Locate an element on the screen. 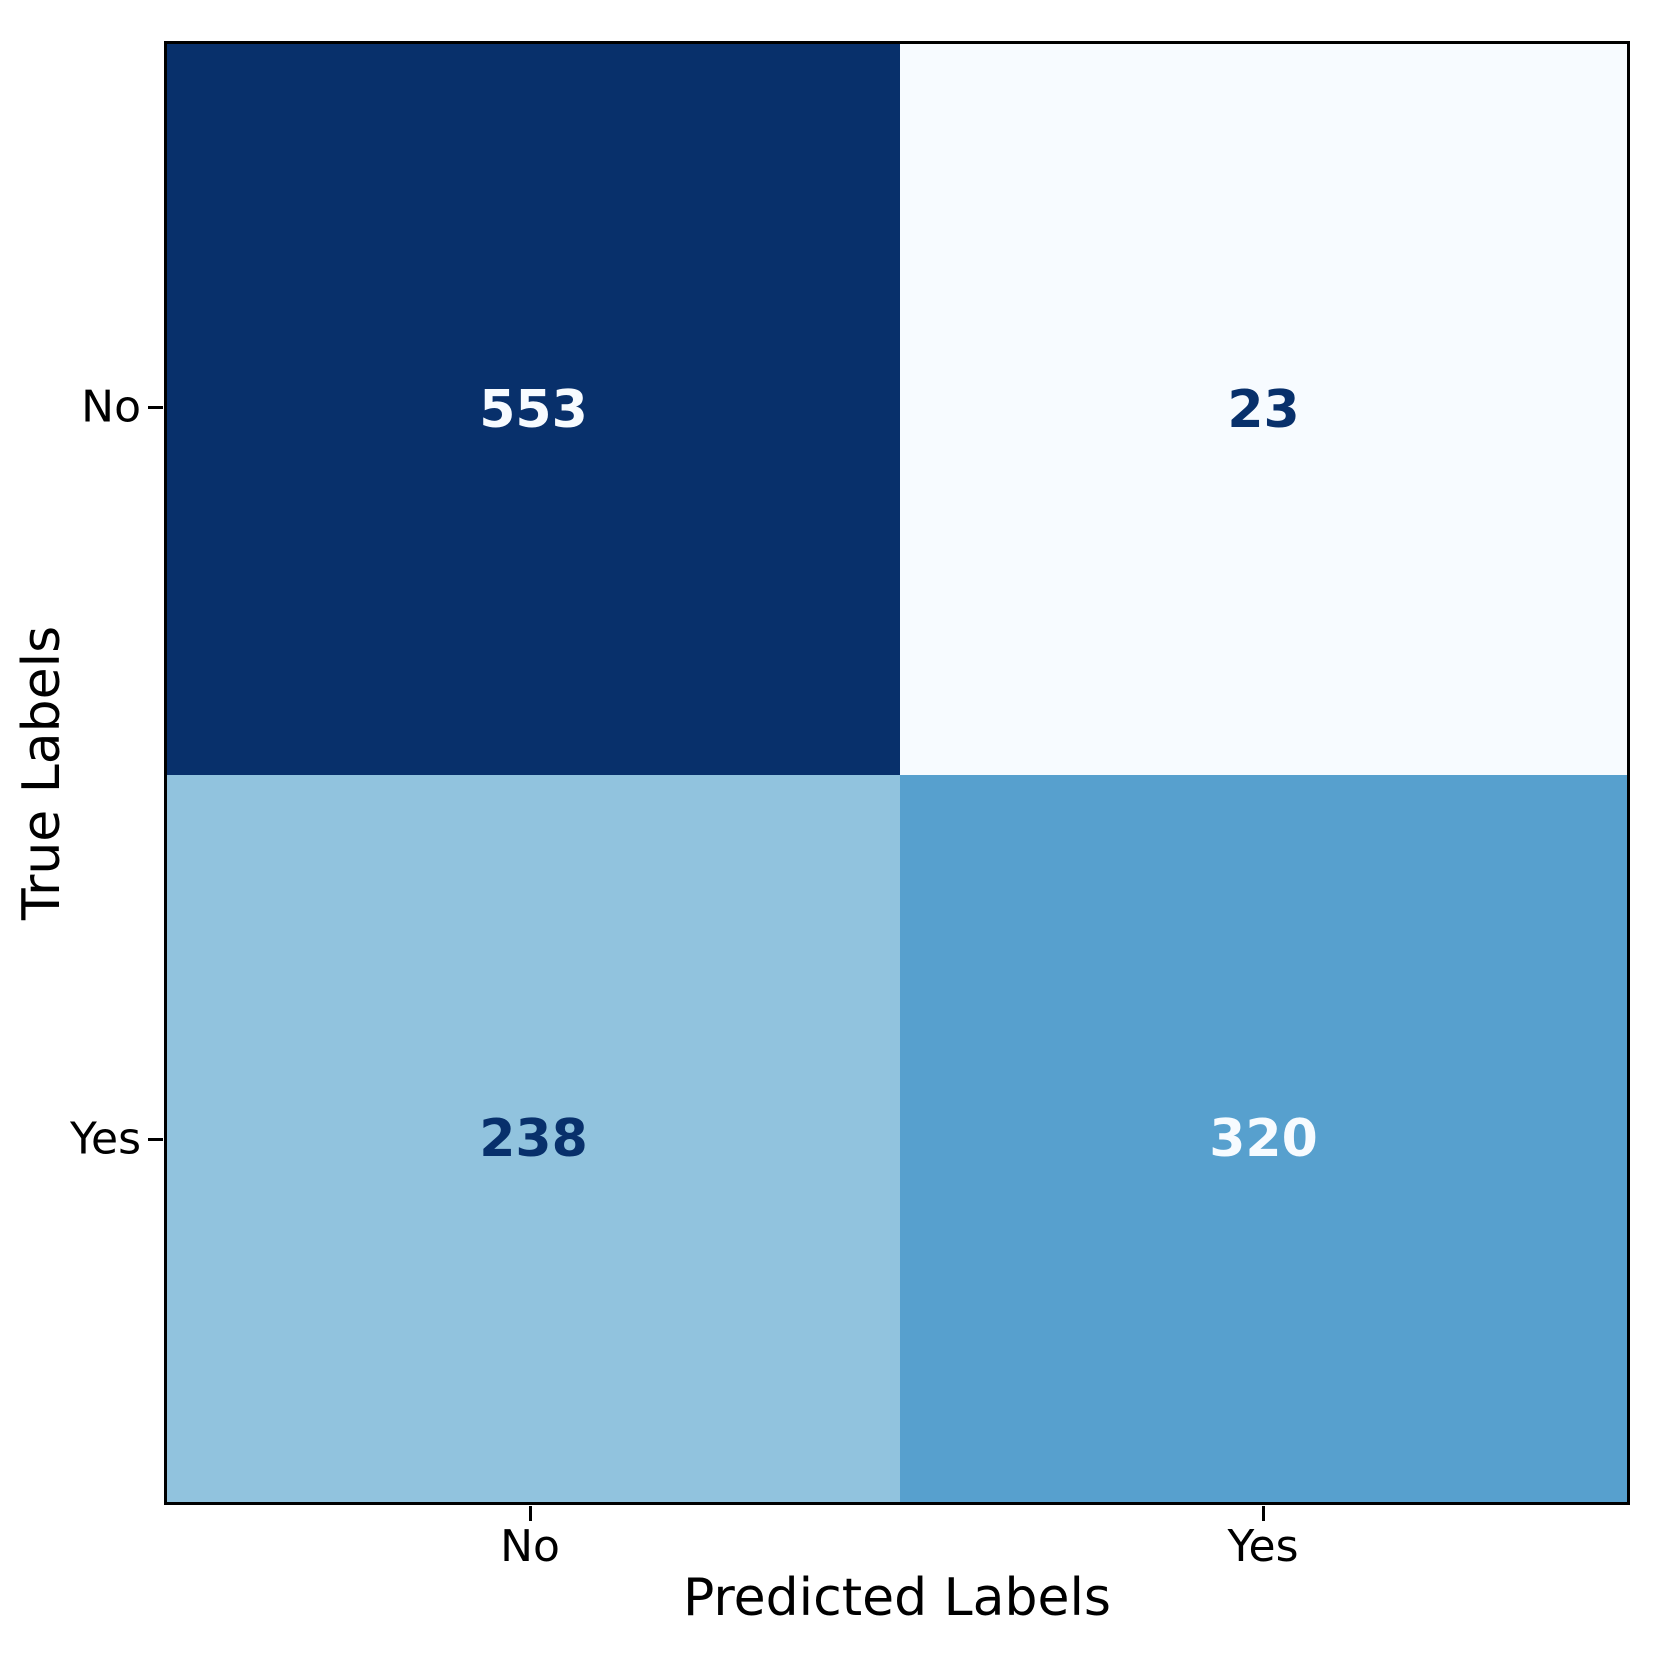 The image size is (1661, 1661). y-axis-title: True Labels is located at coordinates (42, 773).